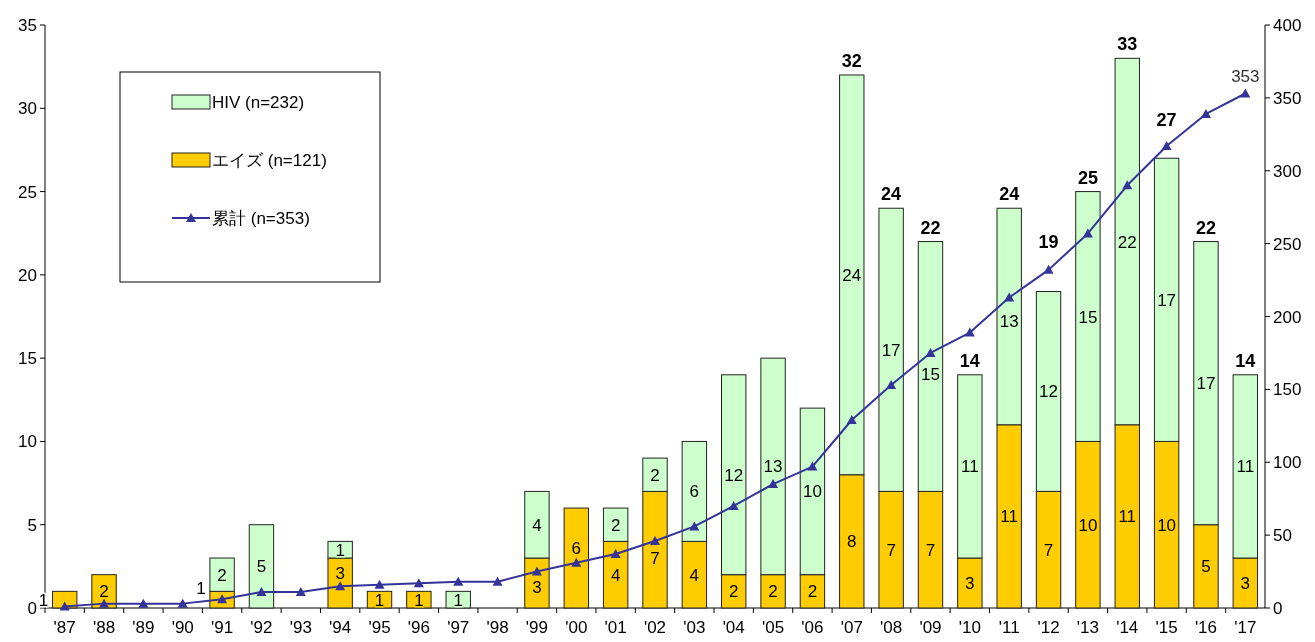 This screenshot has height=642, width=1315. What do you see at coordinates (1287, 317) in the screenshot?
I see `y2-tick-label: 200` at bounding box center [1287, 317].